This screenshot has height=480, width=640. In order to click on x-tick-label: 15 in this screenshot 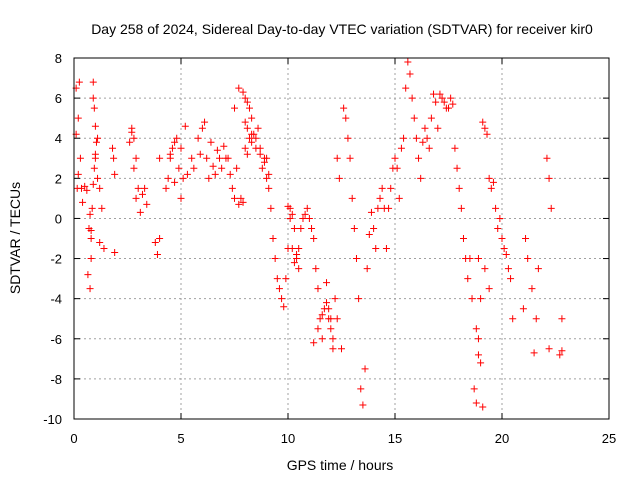, I will do `click(395, 438)`.